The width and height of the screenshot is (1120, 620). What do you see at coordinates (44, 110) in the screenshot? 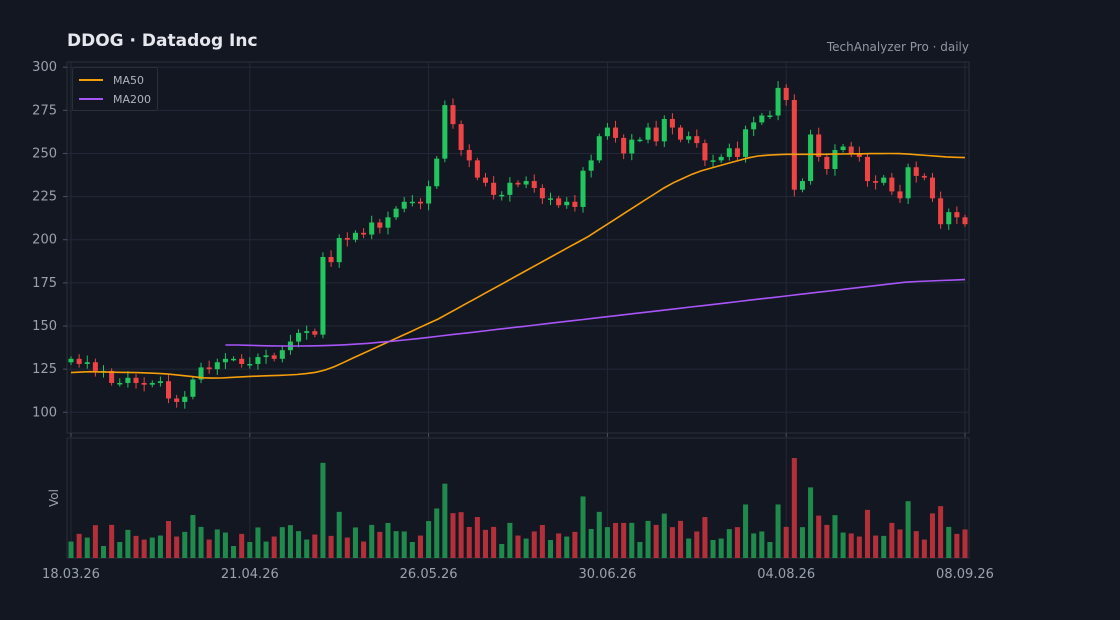
I see `y-tick-label: 275` at bounding box center [44, 110].